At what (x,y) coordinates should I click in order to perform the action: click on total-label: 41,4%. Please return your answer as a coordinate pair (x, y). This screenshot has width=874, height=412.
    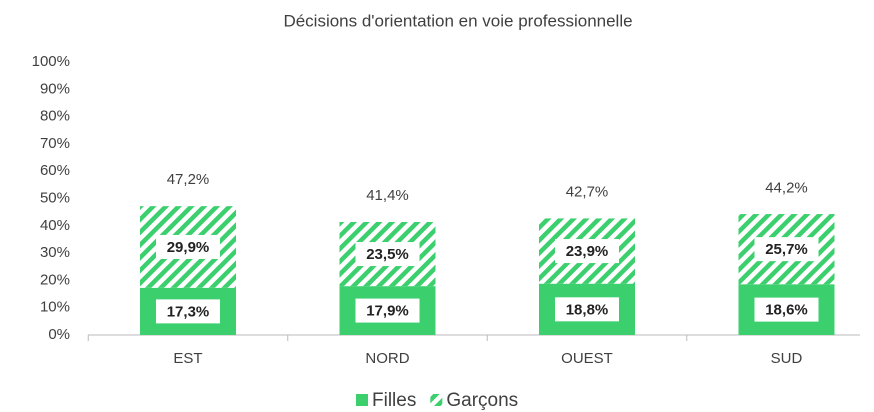
    Looking at the image, I should click on (387, 195).